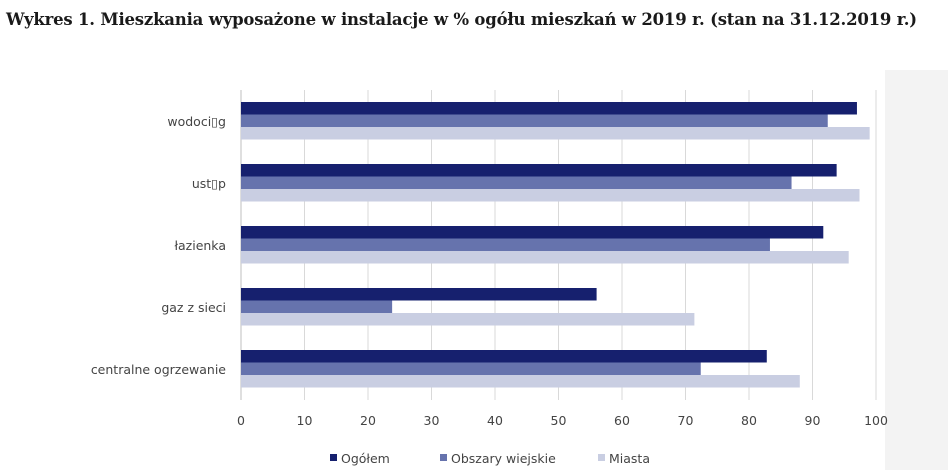  Describe the element at coordinates (916, 270) in the screenshot. I see `side-panel` at that location.